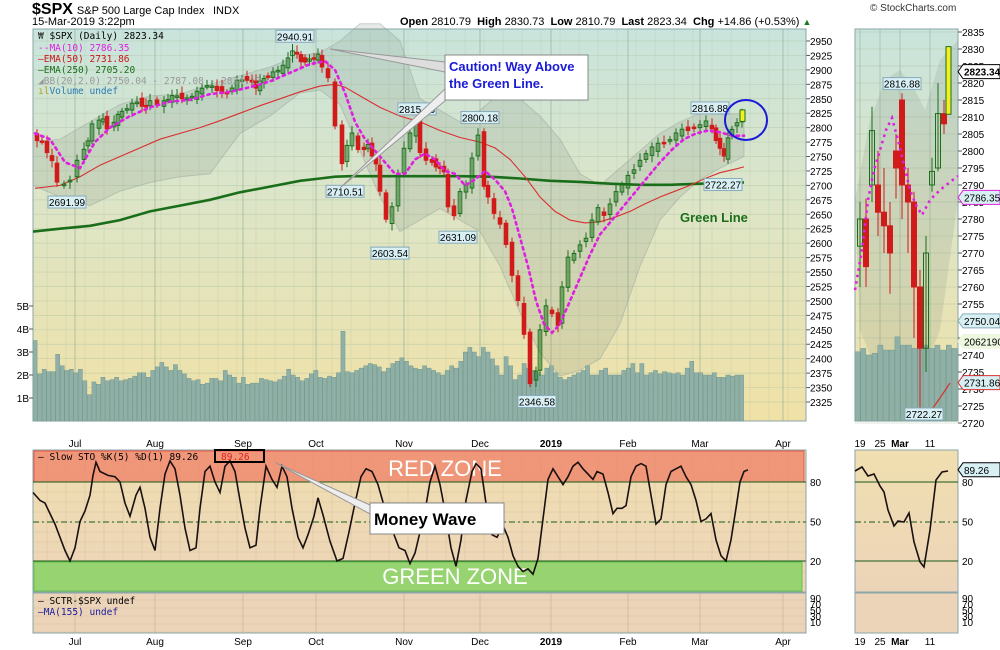 This screenshot has height=650, width=1000. What do you see at coordinates (973, 424) in the screenshot?
I see `svg-text: 2720` at bounding box center [973, 424].